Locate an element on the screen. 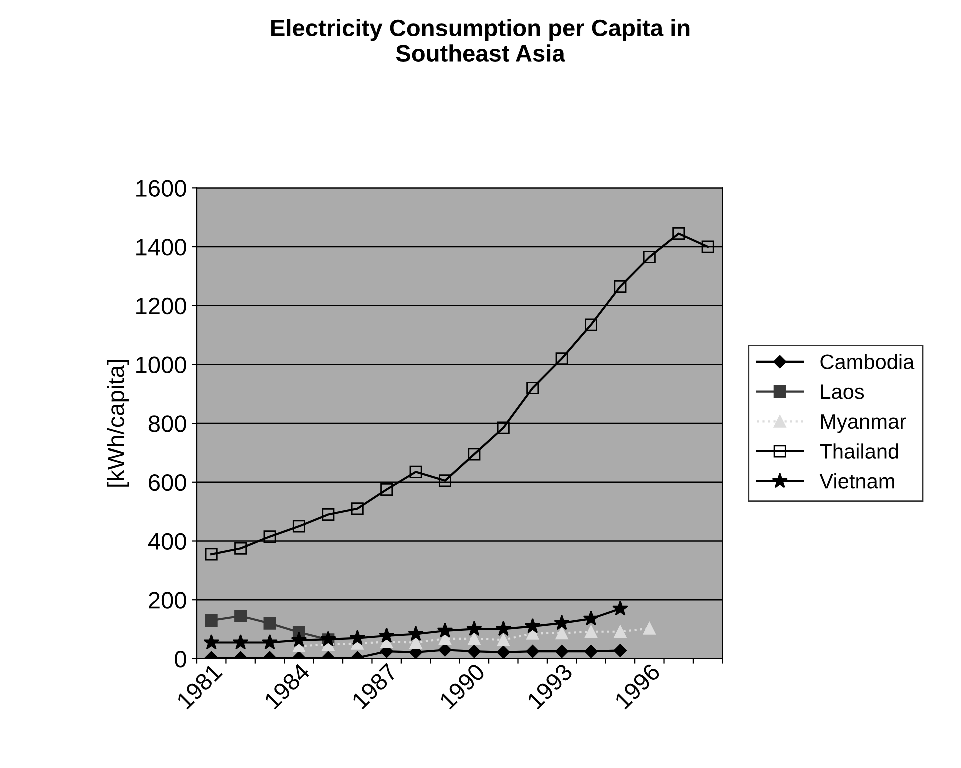 This screenshot has width=961, height=768. chart-title: Electricity Consumption per Capita in Southeast Asia is located at coordinates (481, 40).